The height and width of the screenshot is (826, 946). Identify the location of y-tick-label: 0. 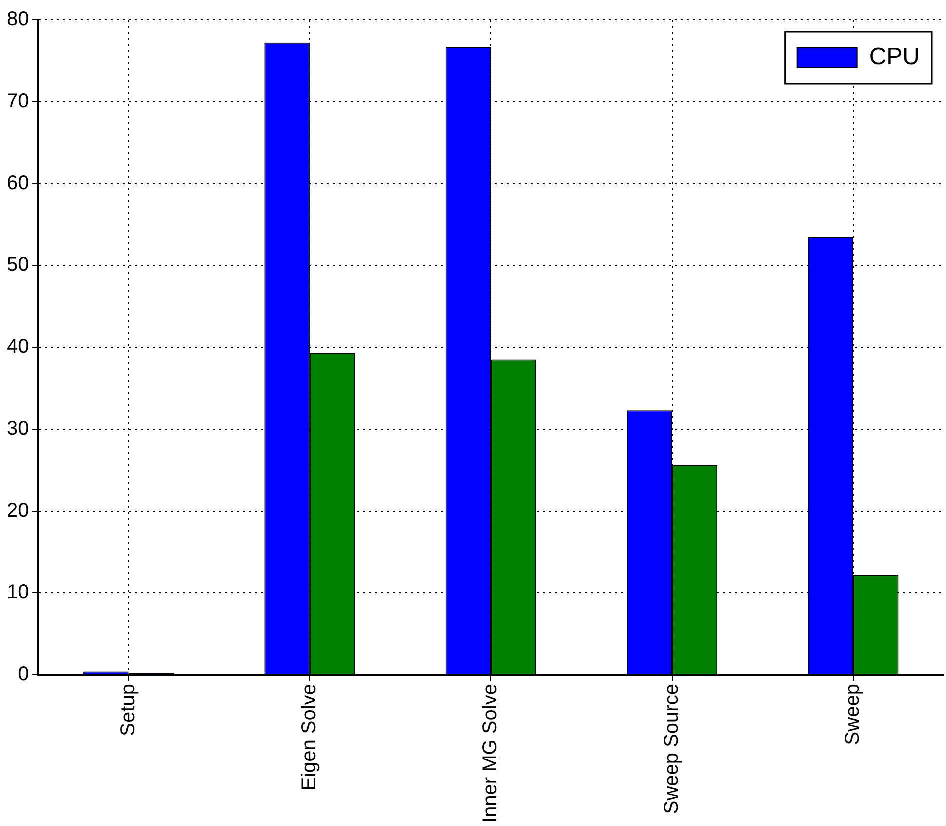
(24, 675).